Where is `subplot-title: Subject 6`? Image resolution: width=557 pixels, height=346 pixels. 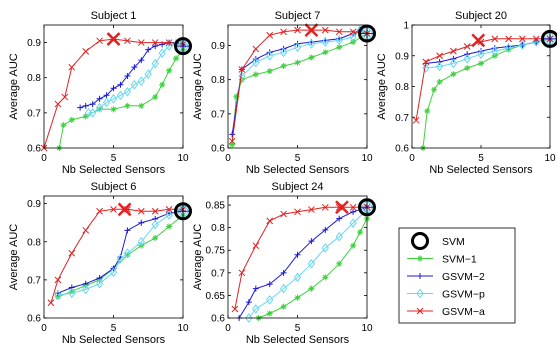 subplot-title: Subject 6 is located at coordinates (114, 187).